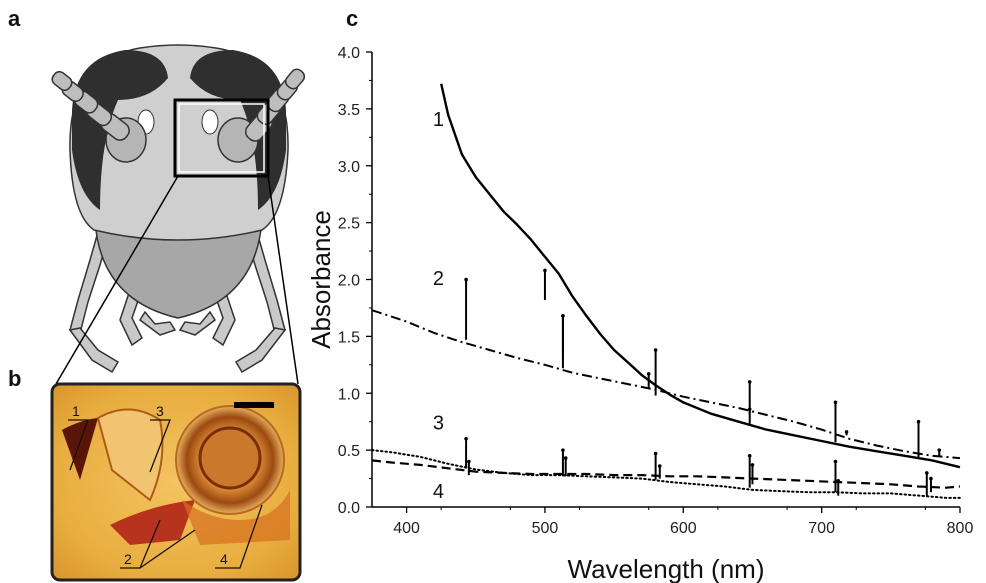 This screenshot has width=986, height=583. What do you see at coordinates (349, 337) in the screenshot?
I see `y-tick-label: 1.5` at bounding box center [349, 337].